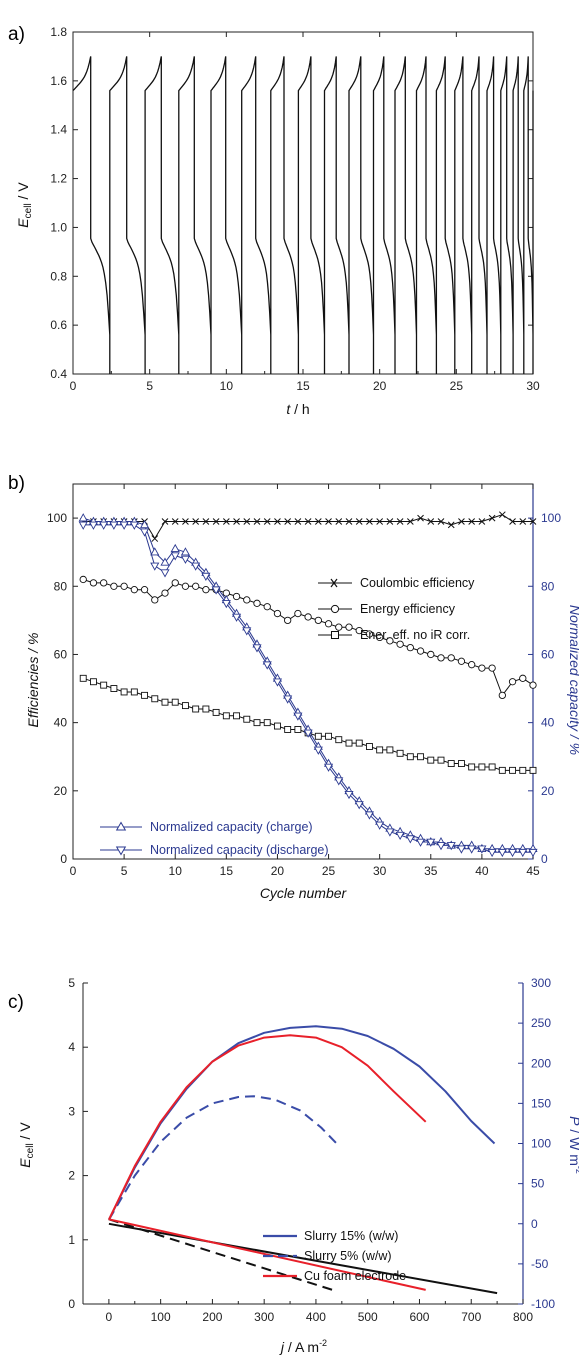  Describe the element at coordinates (380, 871) in the screenshot. I see `x-tick-label: 30` at that location.